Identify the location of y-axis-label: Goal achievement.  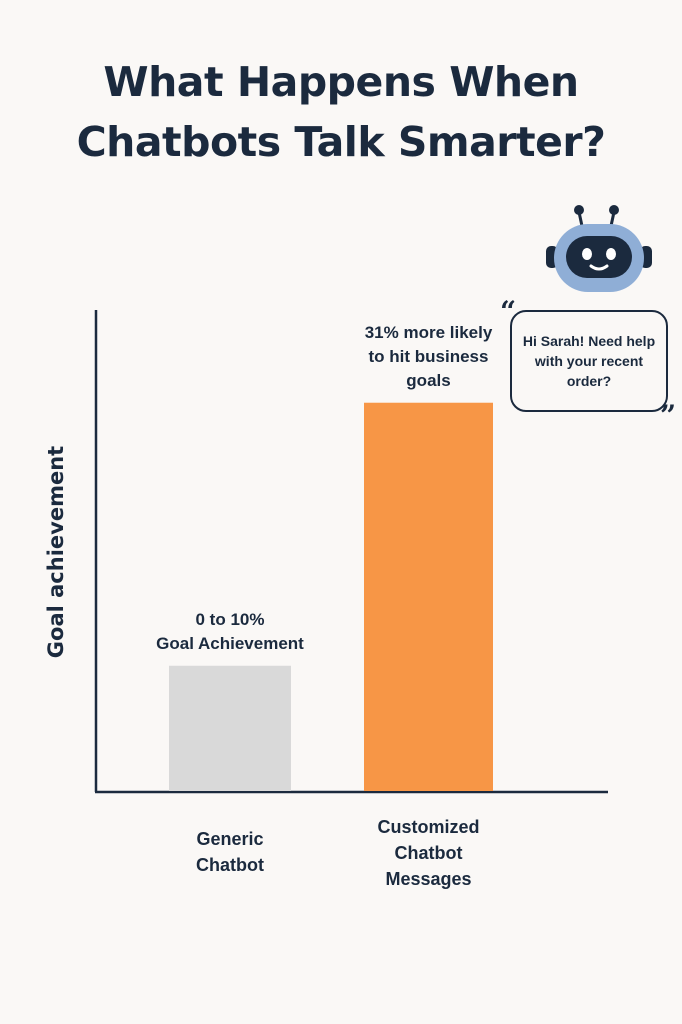
(56, 552).